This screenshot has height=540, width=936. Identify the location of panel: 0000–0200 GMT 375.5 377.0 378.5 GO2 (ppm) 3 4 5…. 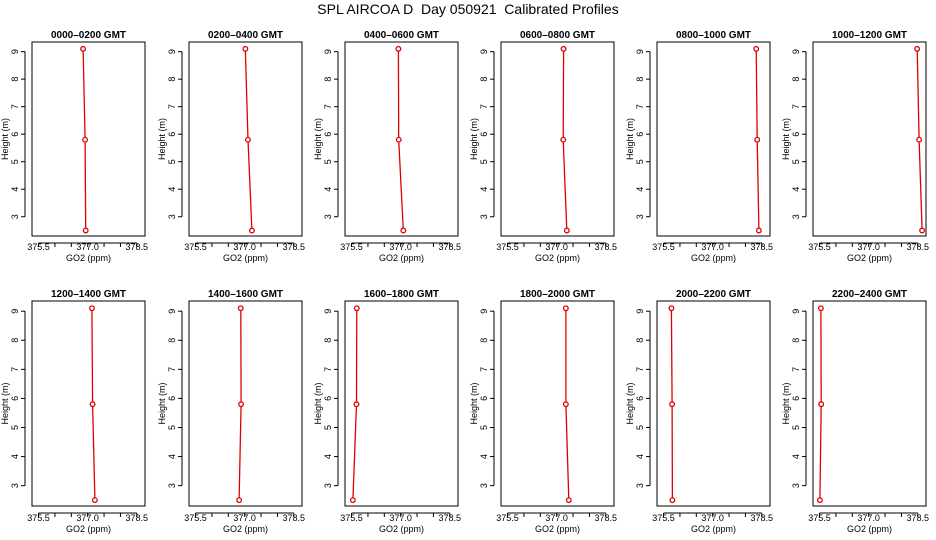
(74, 146).